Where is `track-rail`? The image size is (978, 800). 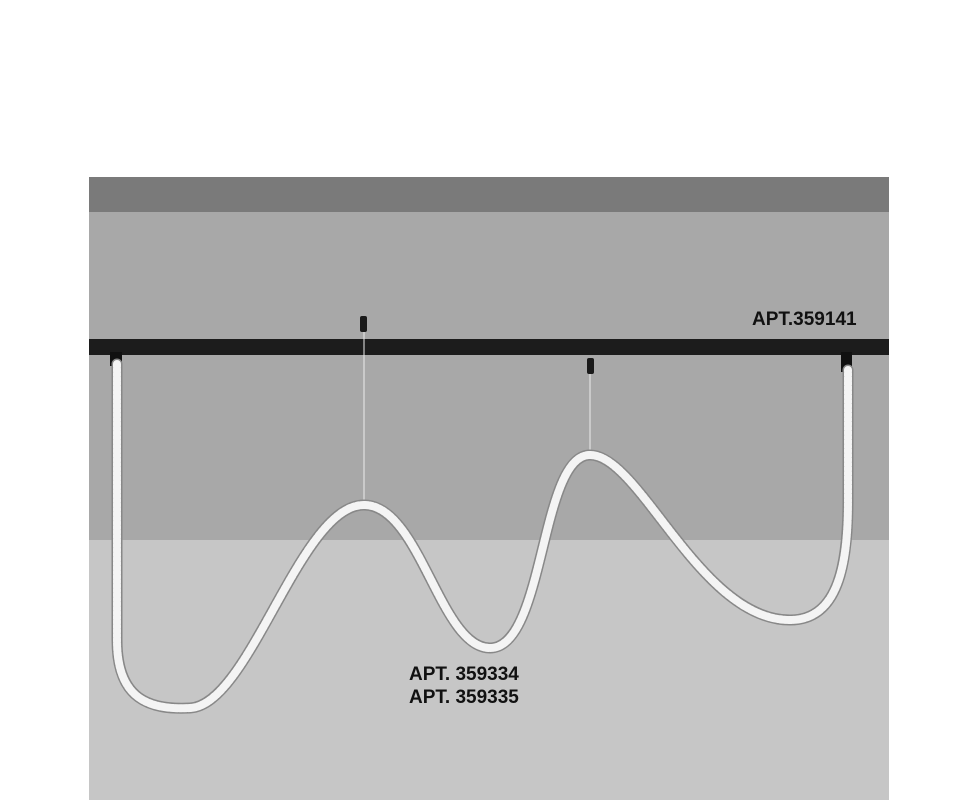 track-rail is located at coordinates (489, 347).